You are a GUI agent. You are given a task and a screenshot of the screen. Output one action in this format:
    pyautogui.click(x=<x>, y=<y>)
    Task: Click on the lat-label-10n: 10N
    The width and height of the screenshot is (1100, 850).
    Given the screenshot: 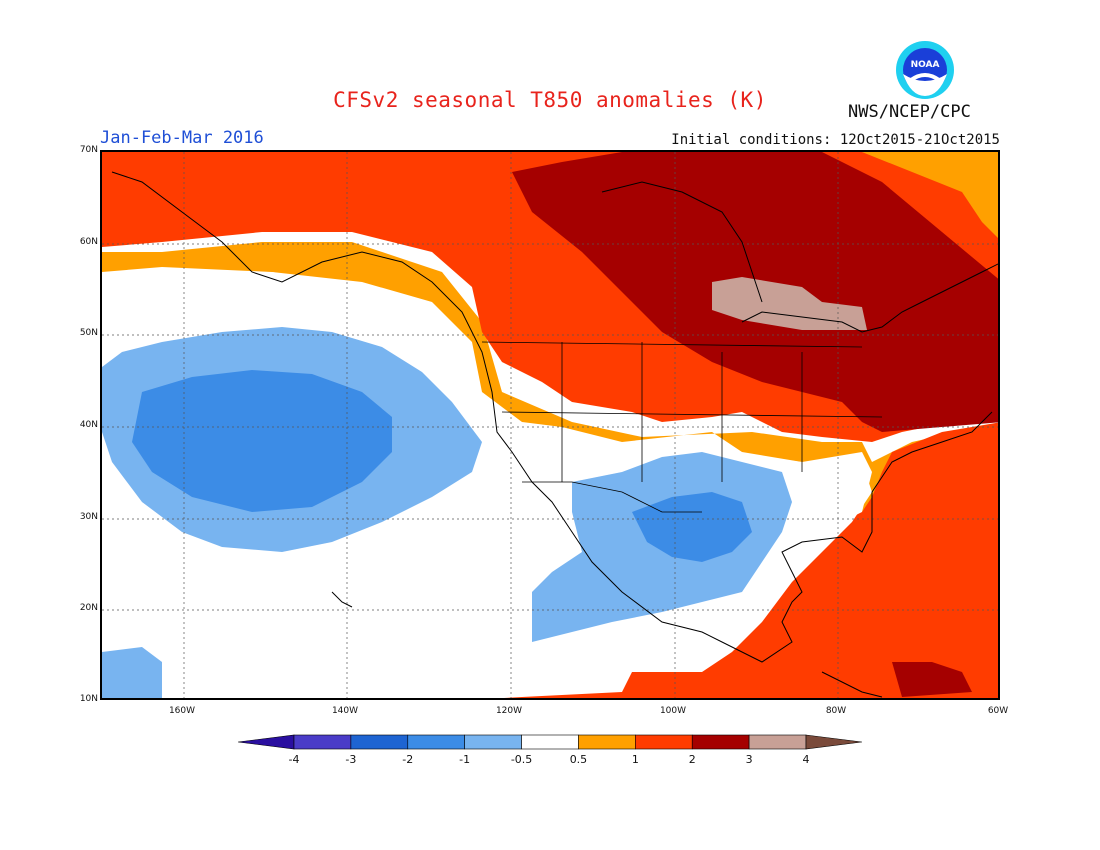 What is the action you would take?
    pyautogui.click(x=88, y=699)
    